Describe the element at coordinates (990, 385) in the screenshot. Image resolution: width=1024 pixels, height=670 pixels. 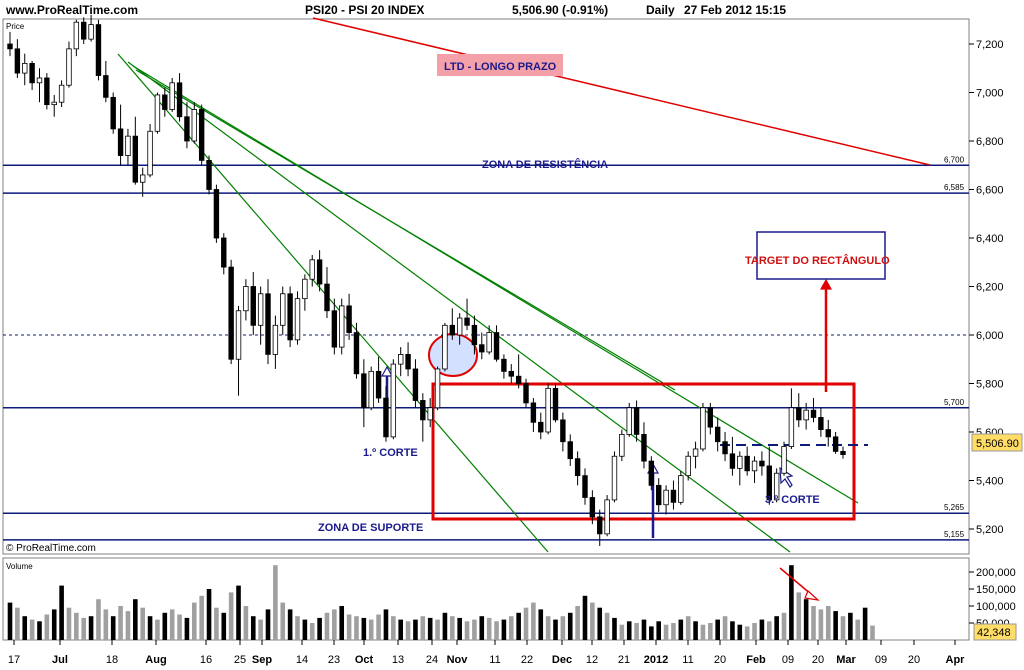
I see `price-tick-label: 5,800` at that location.